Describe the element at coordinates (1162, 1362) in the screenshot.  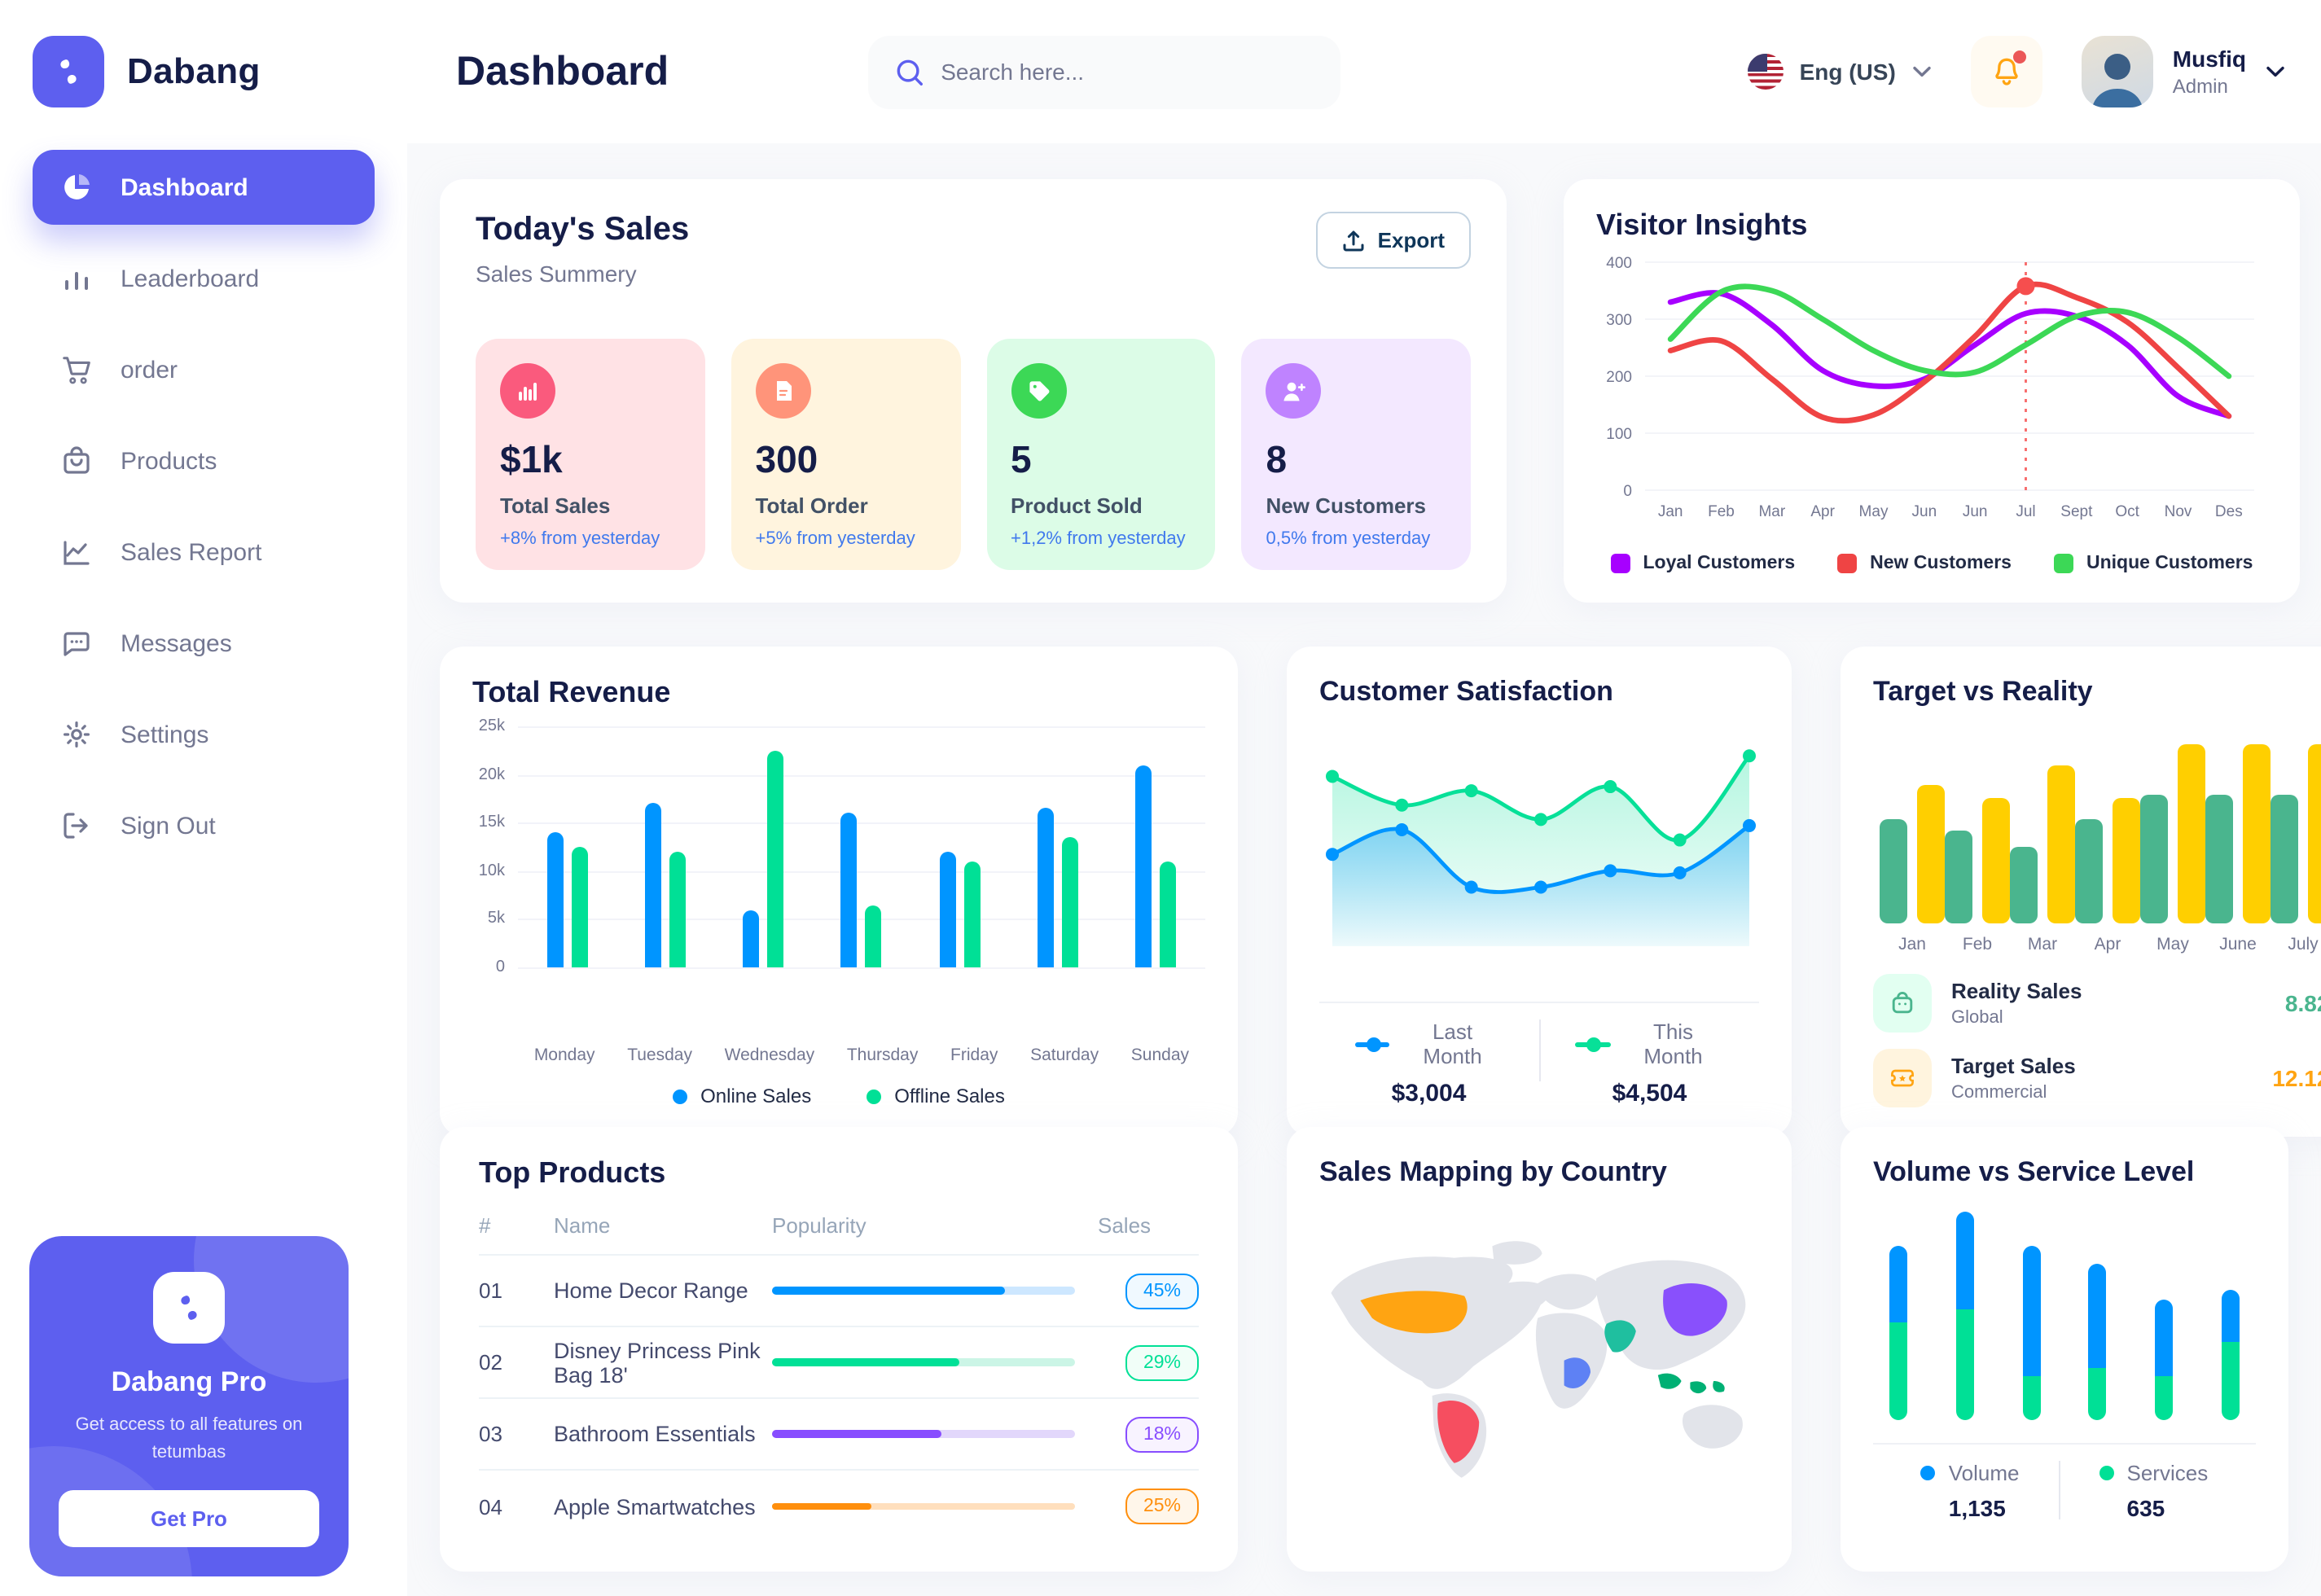
I see `sales-badge: 29%` at that location.